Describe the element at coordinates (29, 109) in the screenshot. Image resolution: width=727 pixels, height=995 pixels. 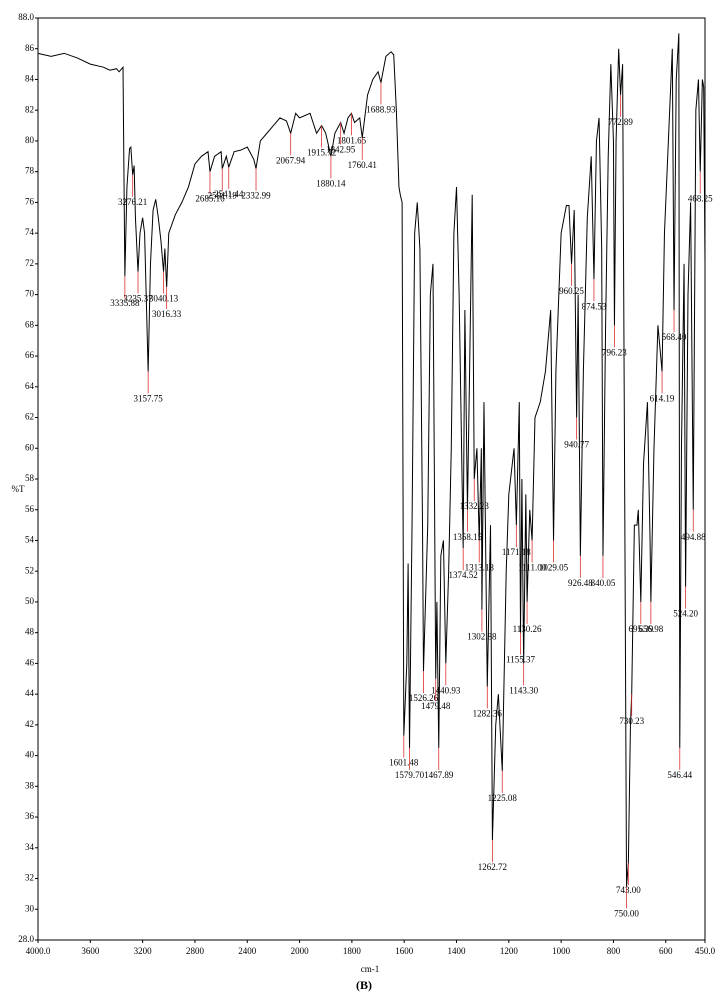
I see `y-tick-label: 82` at that location.